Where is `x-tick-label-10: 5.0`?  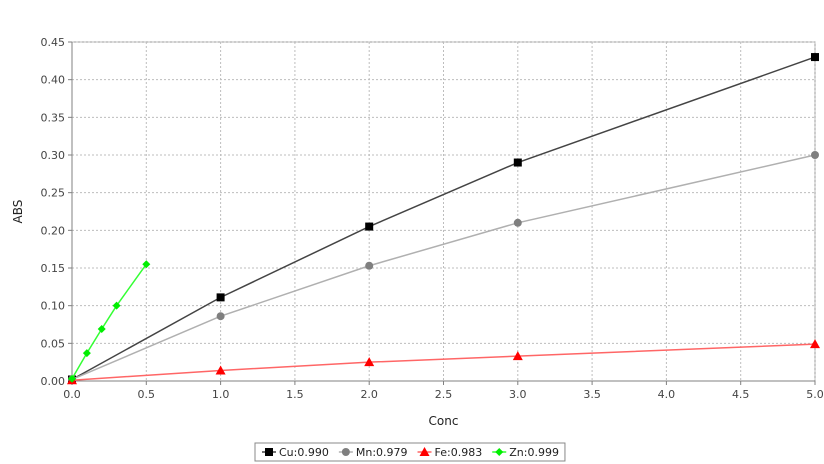 x-tick-label-10: 5.0 is located at coordinates (815, 394).